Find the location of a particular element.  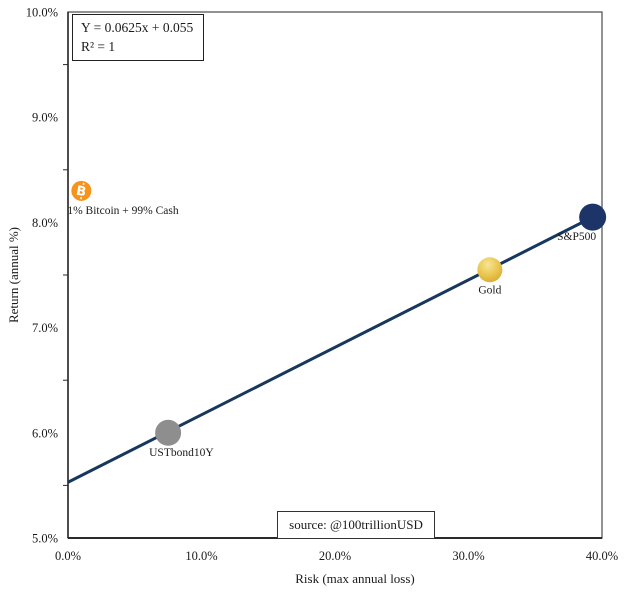

regression-equation: Y = 0.0625x + 0.055 is located at coordinates (137, 27).